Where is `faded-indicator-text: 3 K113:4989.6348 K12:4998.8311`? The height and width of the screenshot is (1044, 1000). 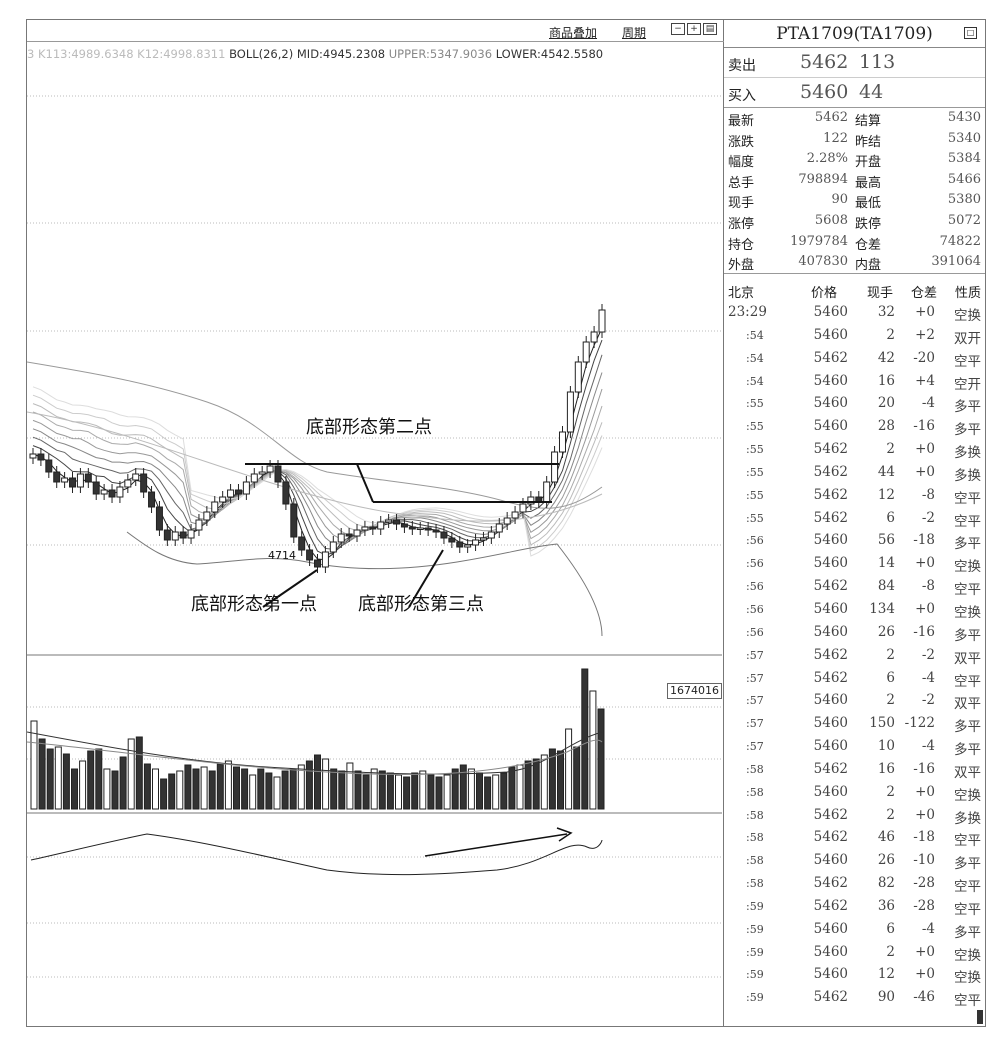 faded-indicator-text: 3 K113:4989.6348 K12:4998.8311 is located at coordinates (126, 54).